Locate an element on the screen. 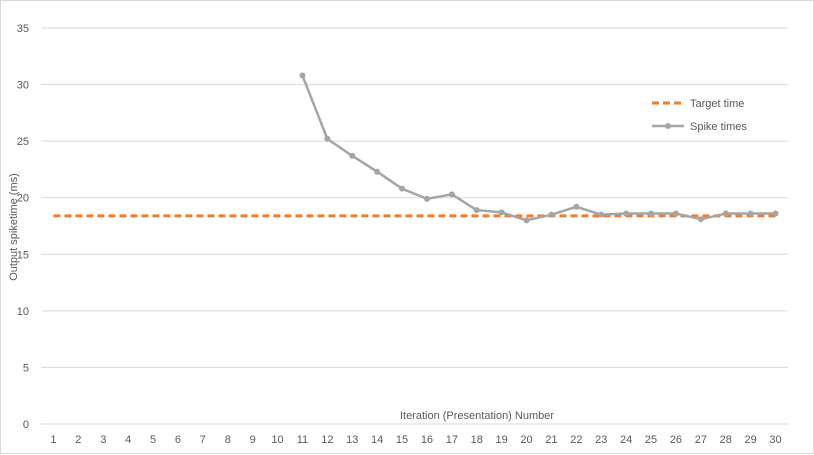  x-tick-label: 13 is located at coordinates (352, 440).